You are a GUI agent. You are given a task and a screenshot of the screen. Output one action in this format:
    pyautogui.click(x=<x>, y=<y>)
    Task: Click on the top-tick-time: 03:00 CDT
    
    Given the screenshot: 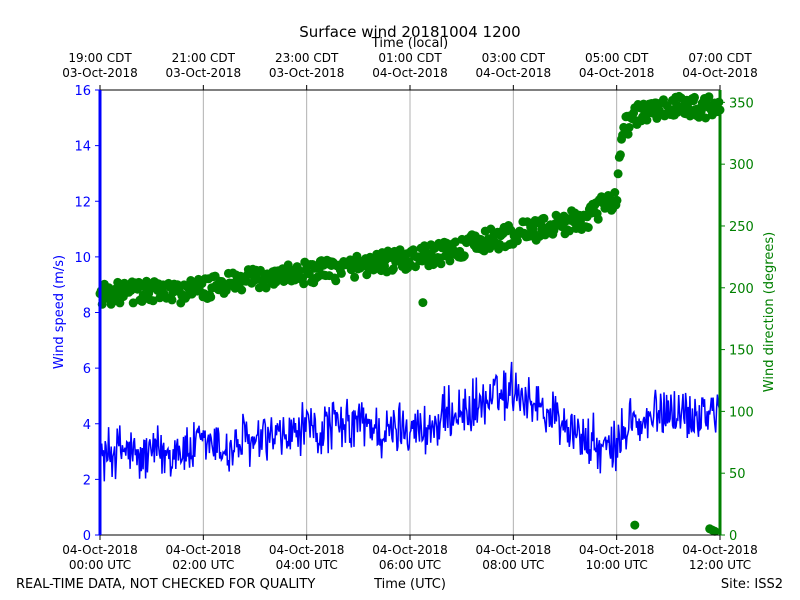 What is the action you would take?
    pyautogui.click(x=514, y=58)
    